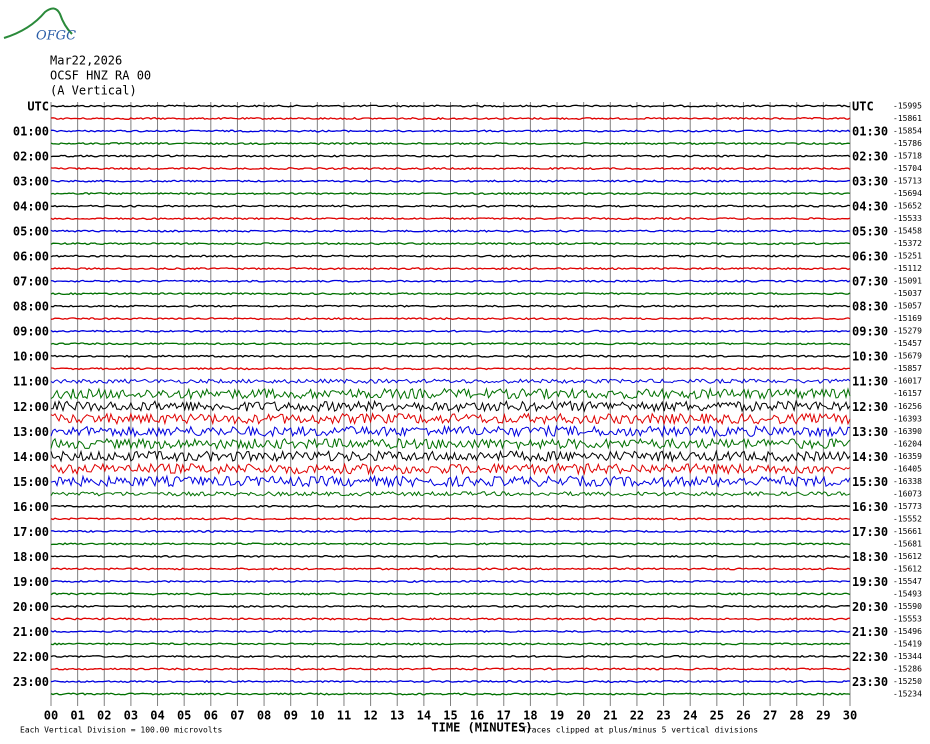 This screenshot has width=930, height=744. What do you see at coordinates (870, 307) in the screenshot?
I see `right-time-label: 08:30` at bounding box center [870, 307].